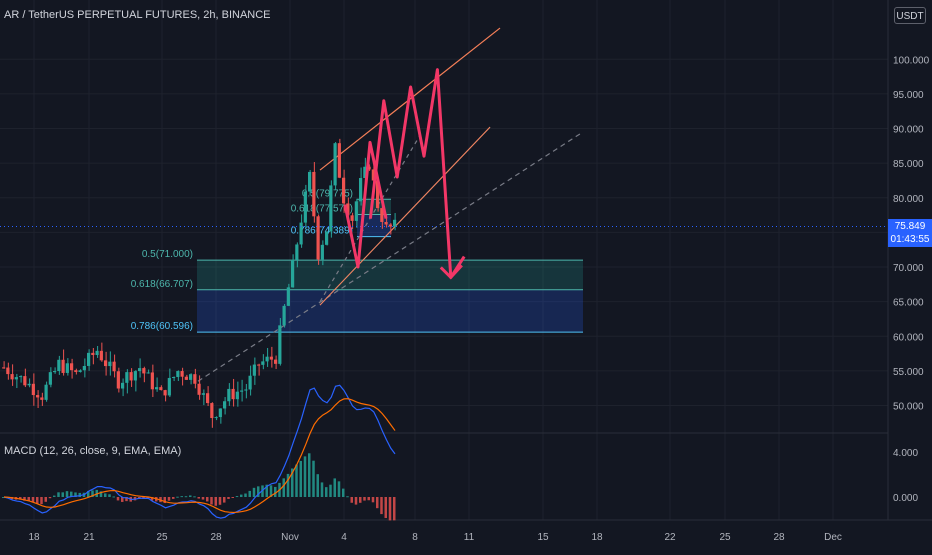 This screenshot has height=555, width=932. What do you see at coordinates (405, 216) in the screenshot?
I see `channel-lower-line` at bounding box center [405, 216].